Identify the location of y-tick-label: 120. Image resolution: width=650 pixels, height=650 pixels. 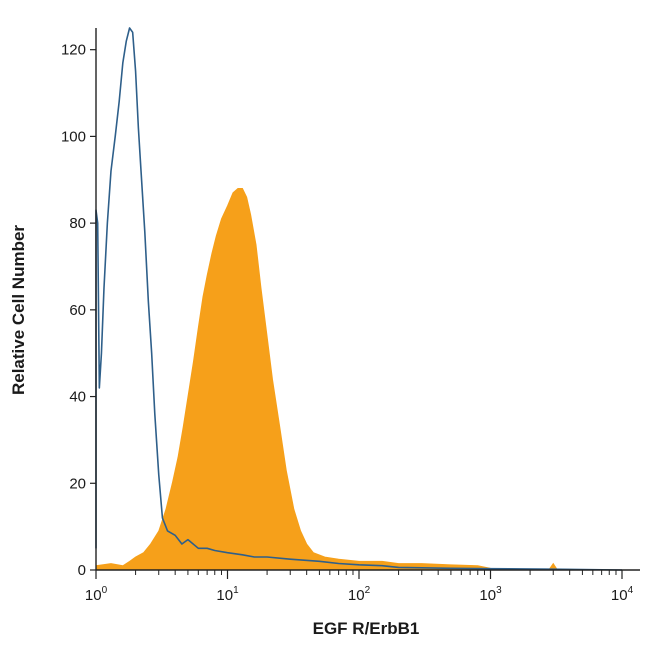
(73, 50).